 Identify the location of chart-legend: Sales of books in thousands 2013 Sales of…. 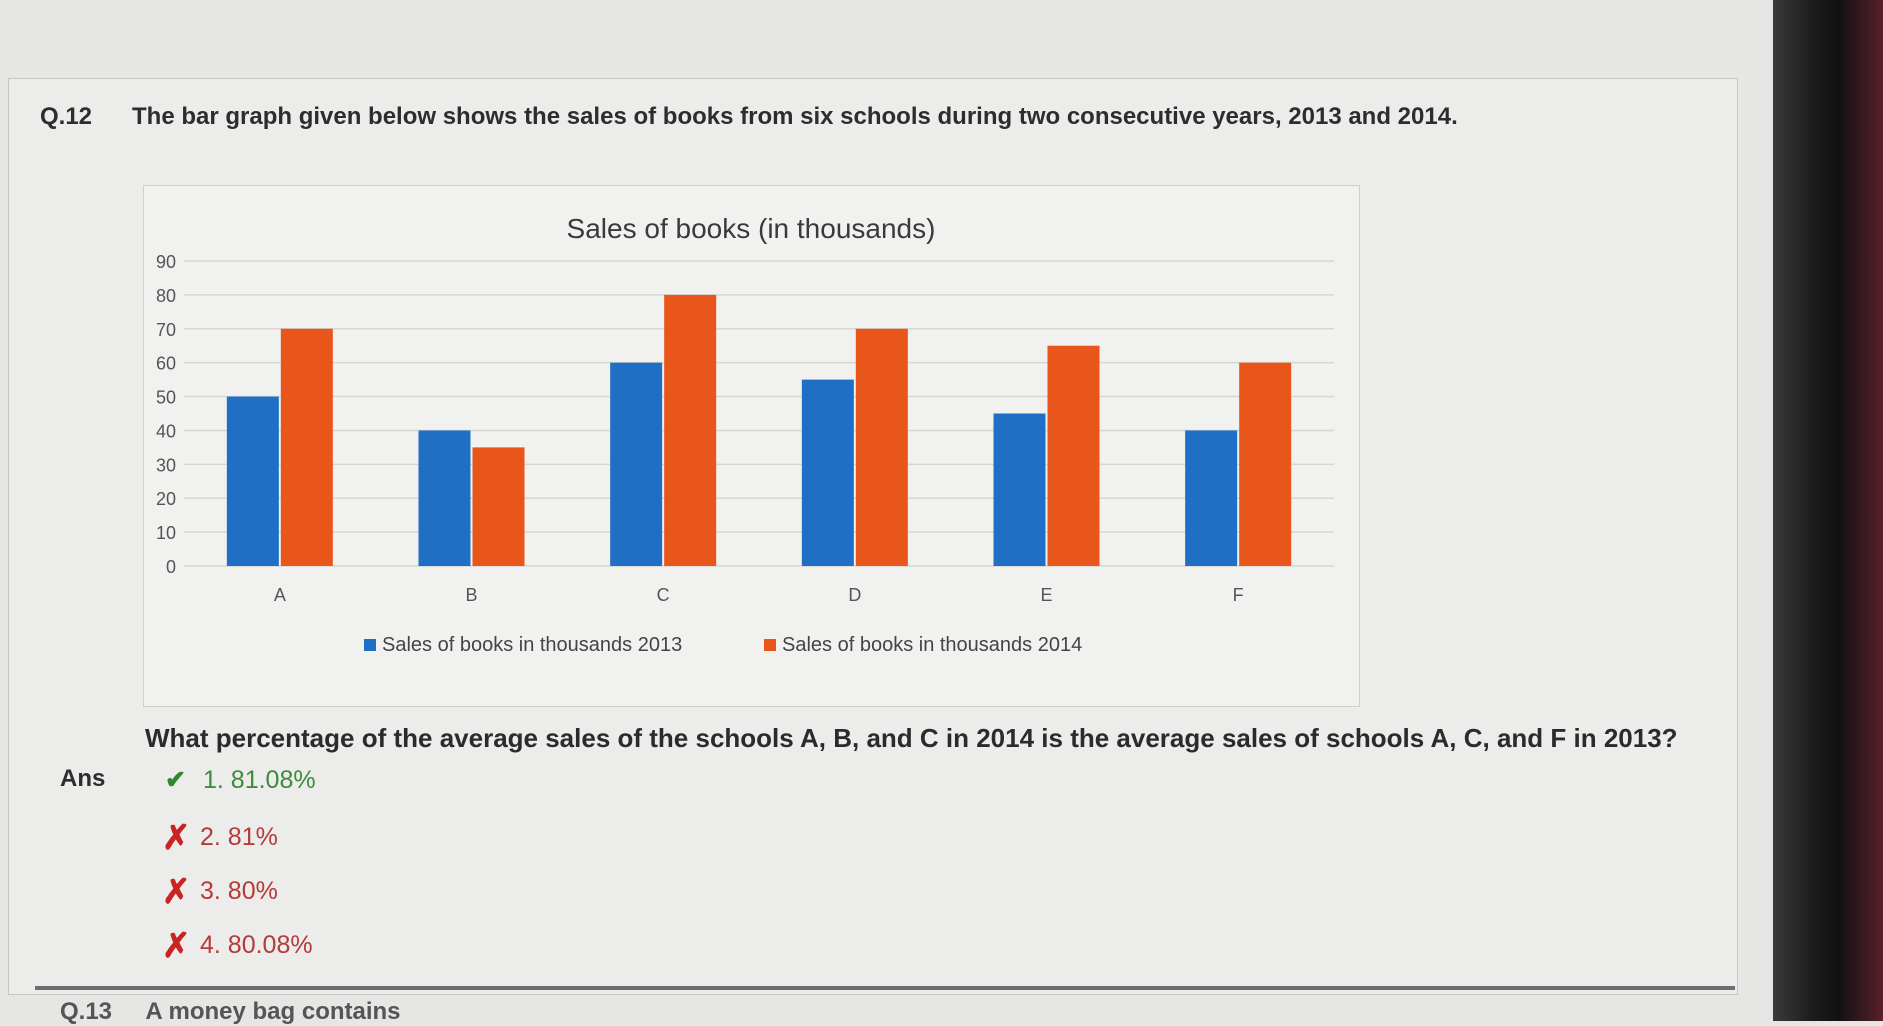
(723, 645).